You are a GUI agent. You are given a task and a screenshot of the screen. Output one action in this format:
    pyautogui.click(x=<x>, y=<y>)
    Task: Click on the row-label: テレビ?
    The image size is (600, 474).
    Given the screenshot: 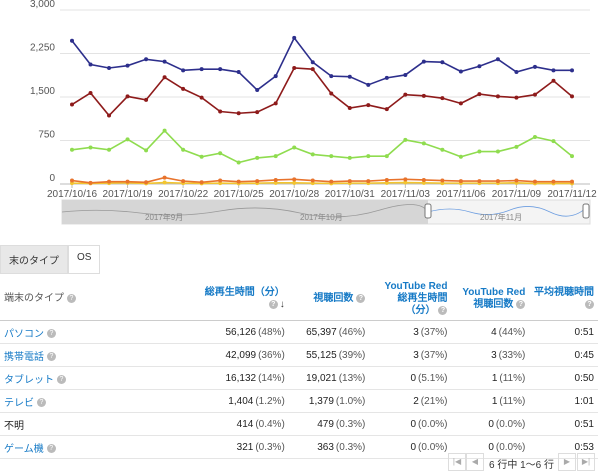 What is the action you would take?
    pyautogui.click(x=98, y=401)
    